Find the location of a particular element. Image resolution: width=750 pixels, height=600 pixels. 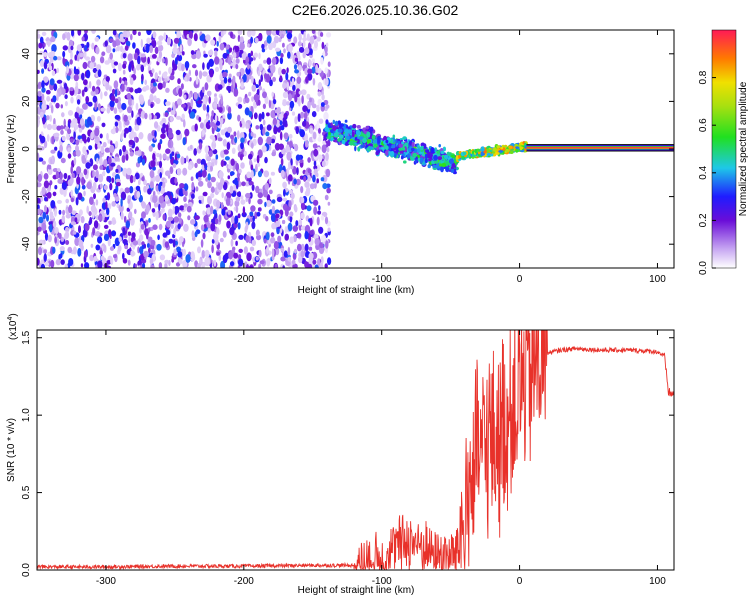

x-tick-label: -200 is located at coordinates (244, 581).